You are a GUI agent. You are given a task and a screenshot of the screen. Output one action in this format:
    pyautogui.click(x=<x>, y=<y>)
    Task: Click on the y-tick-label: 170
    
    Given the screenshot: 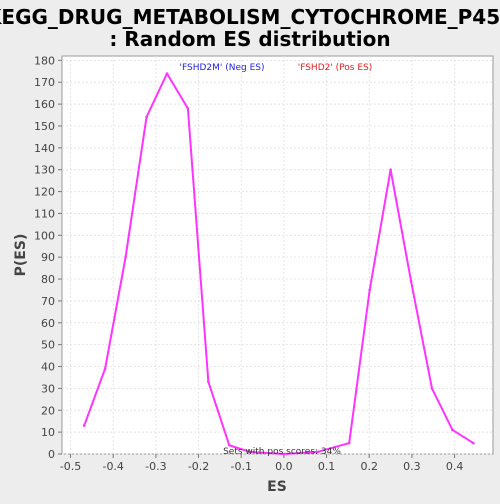 What is the action you would take?
    pyautogui.click(x=44, y=82)
    